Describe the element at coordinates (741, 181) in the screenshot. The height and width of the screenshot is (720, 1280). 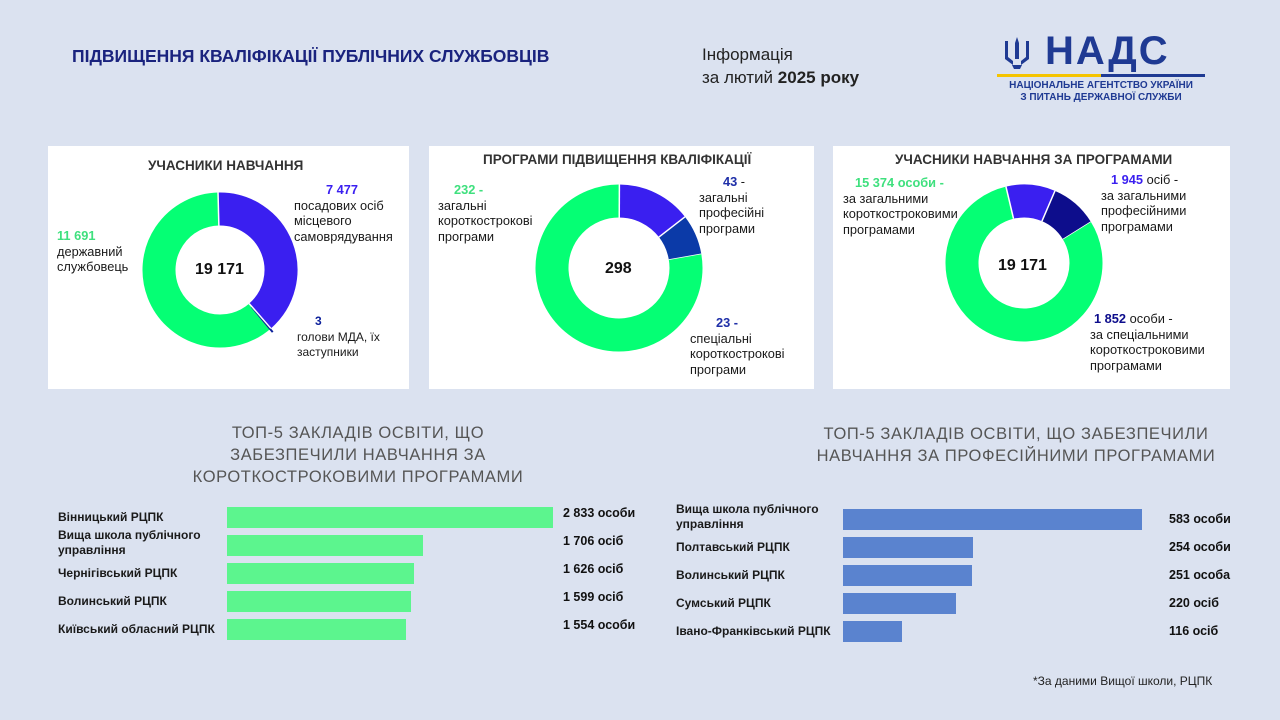
I see `slice-suffix: -` at that location.